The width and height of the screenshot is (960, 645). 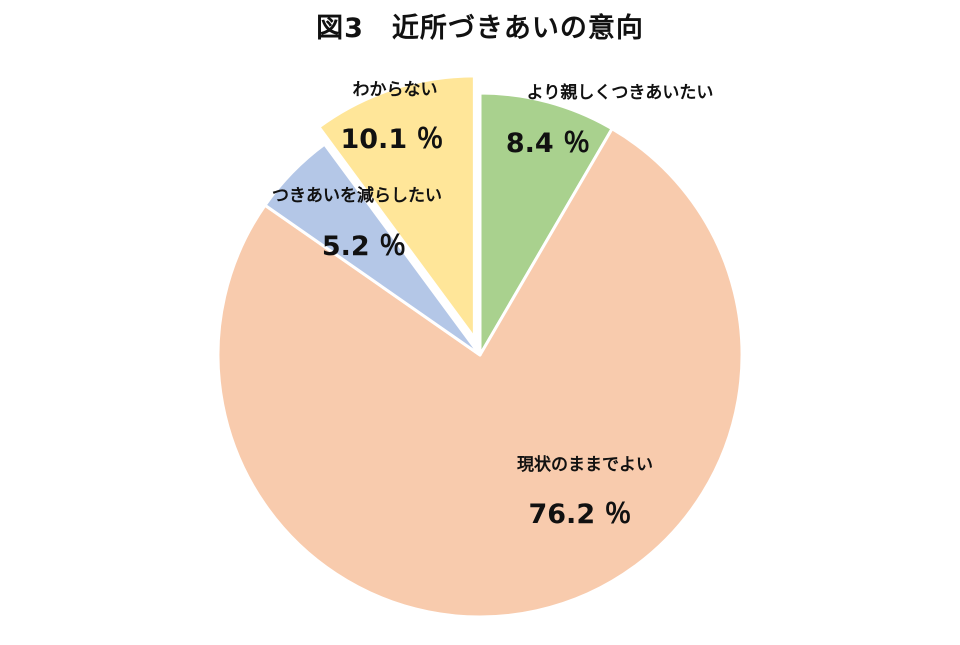 What do you see at coordinates (548, 143) in the screenshot?
I see `slice-value-label-1: 8.4 ％` at bounding box center [548, 143].